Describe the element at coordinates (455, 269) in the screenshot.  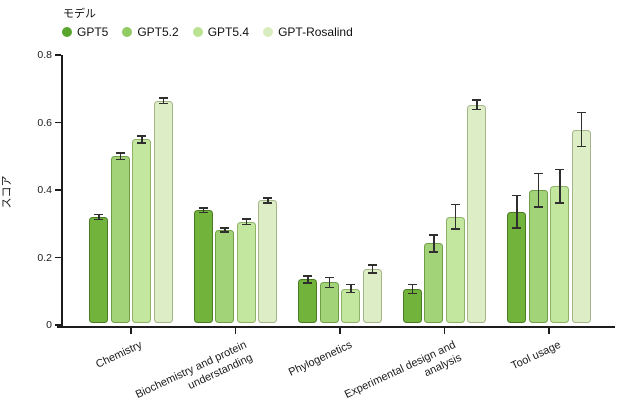
I see `bar-gpt5-4-experimental-design-and` at that location.